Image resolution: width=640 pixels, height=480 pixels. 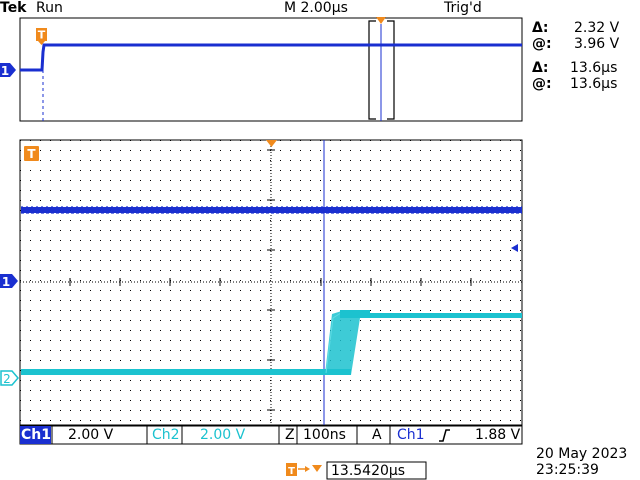 I want to click on date-readout: 20 May 2023, so click(x=581, y=454).